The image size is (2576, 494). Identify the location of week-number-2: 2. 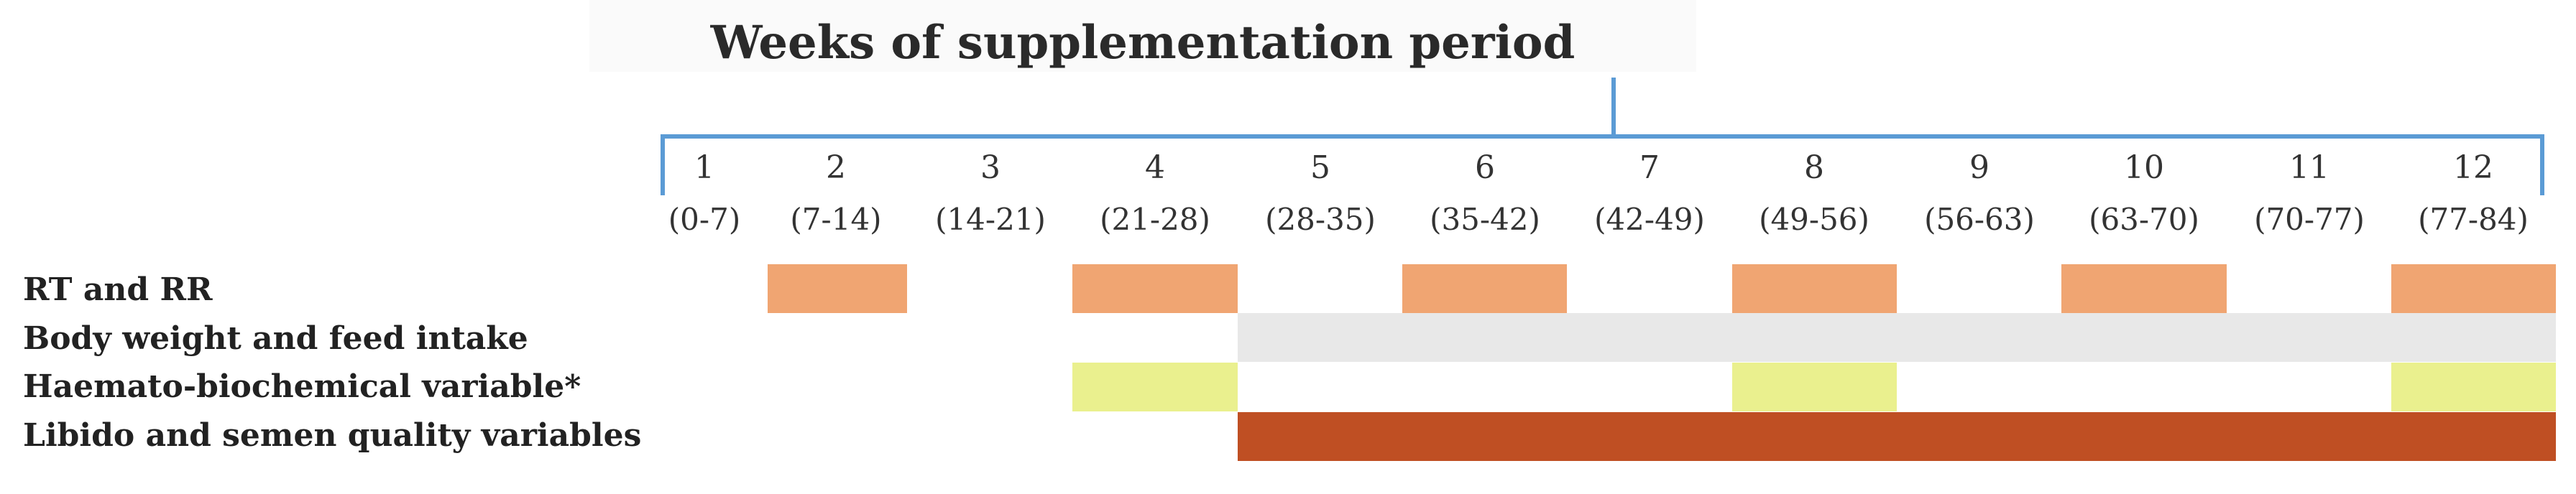
(836, 167).